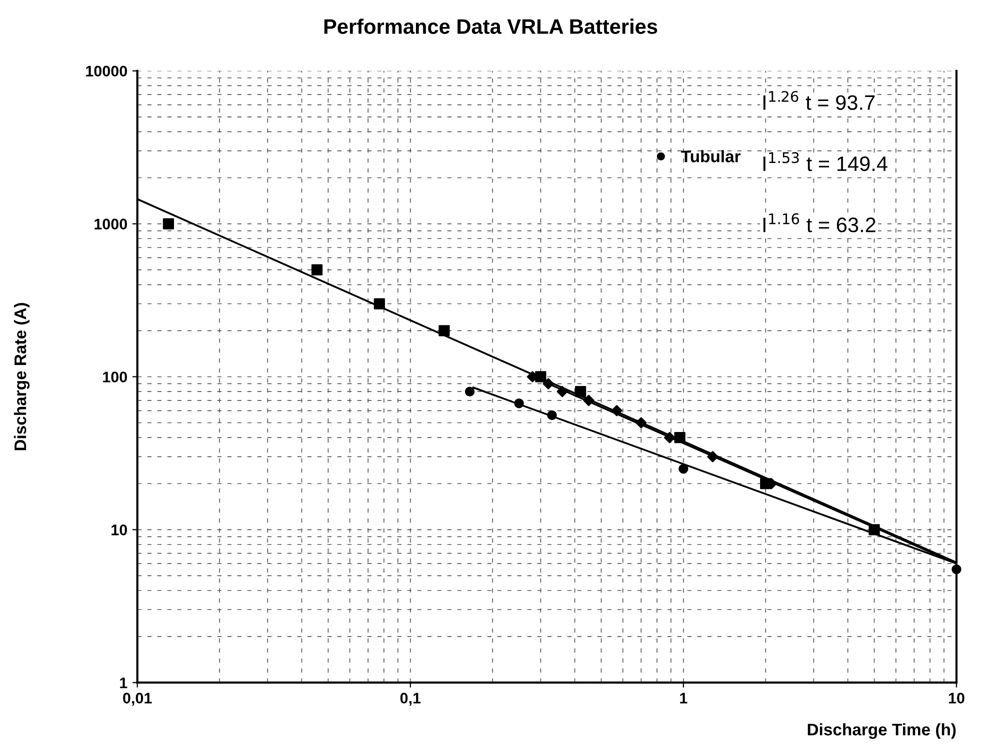  I want to click on annotation: I$^{1.53}$ t = 149.4, so click(825, 162).